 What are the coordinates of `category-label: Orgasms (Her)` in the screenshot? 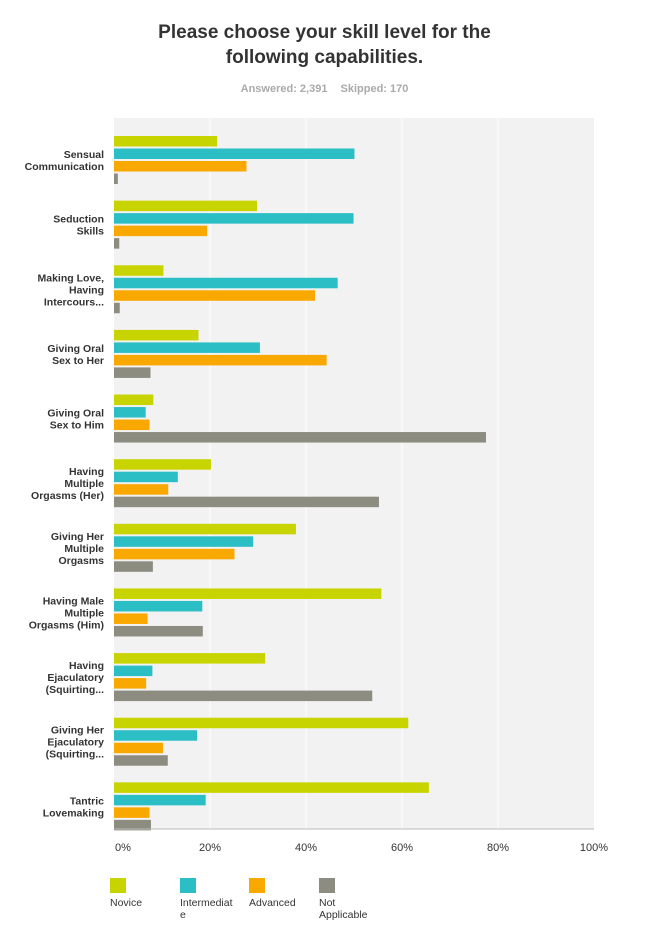 It's located at (67, 496).